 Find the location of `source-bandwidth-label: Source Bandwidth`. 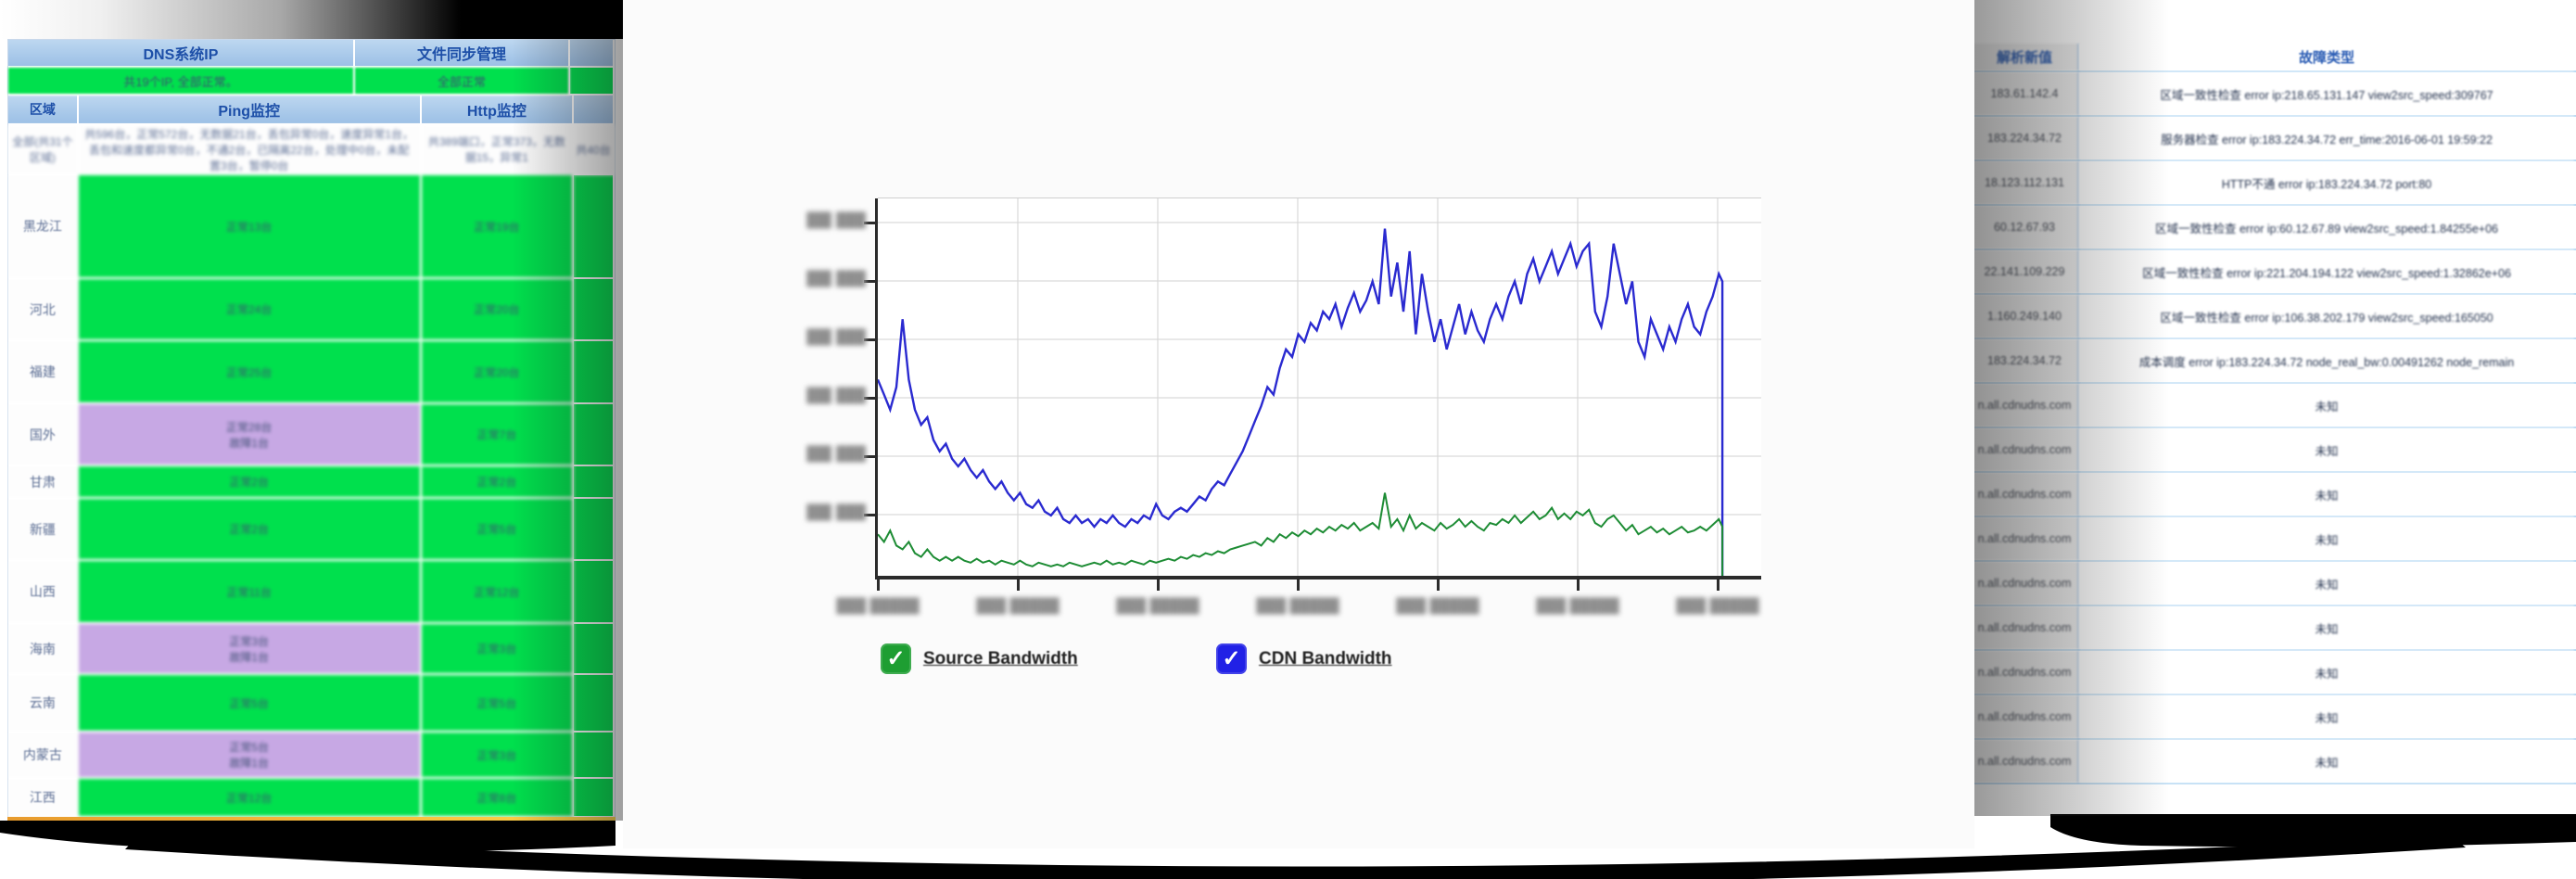

source-bandwidth-label: Source Bandwidth is located at coordinates (1000, 658).